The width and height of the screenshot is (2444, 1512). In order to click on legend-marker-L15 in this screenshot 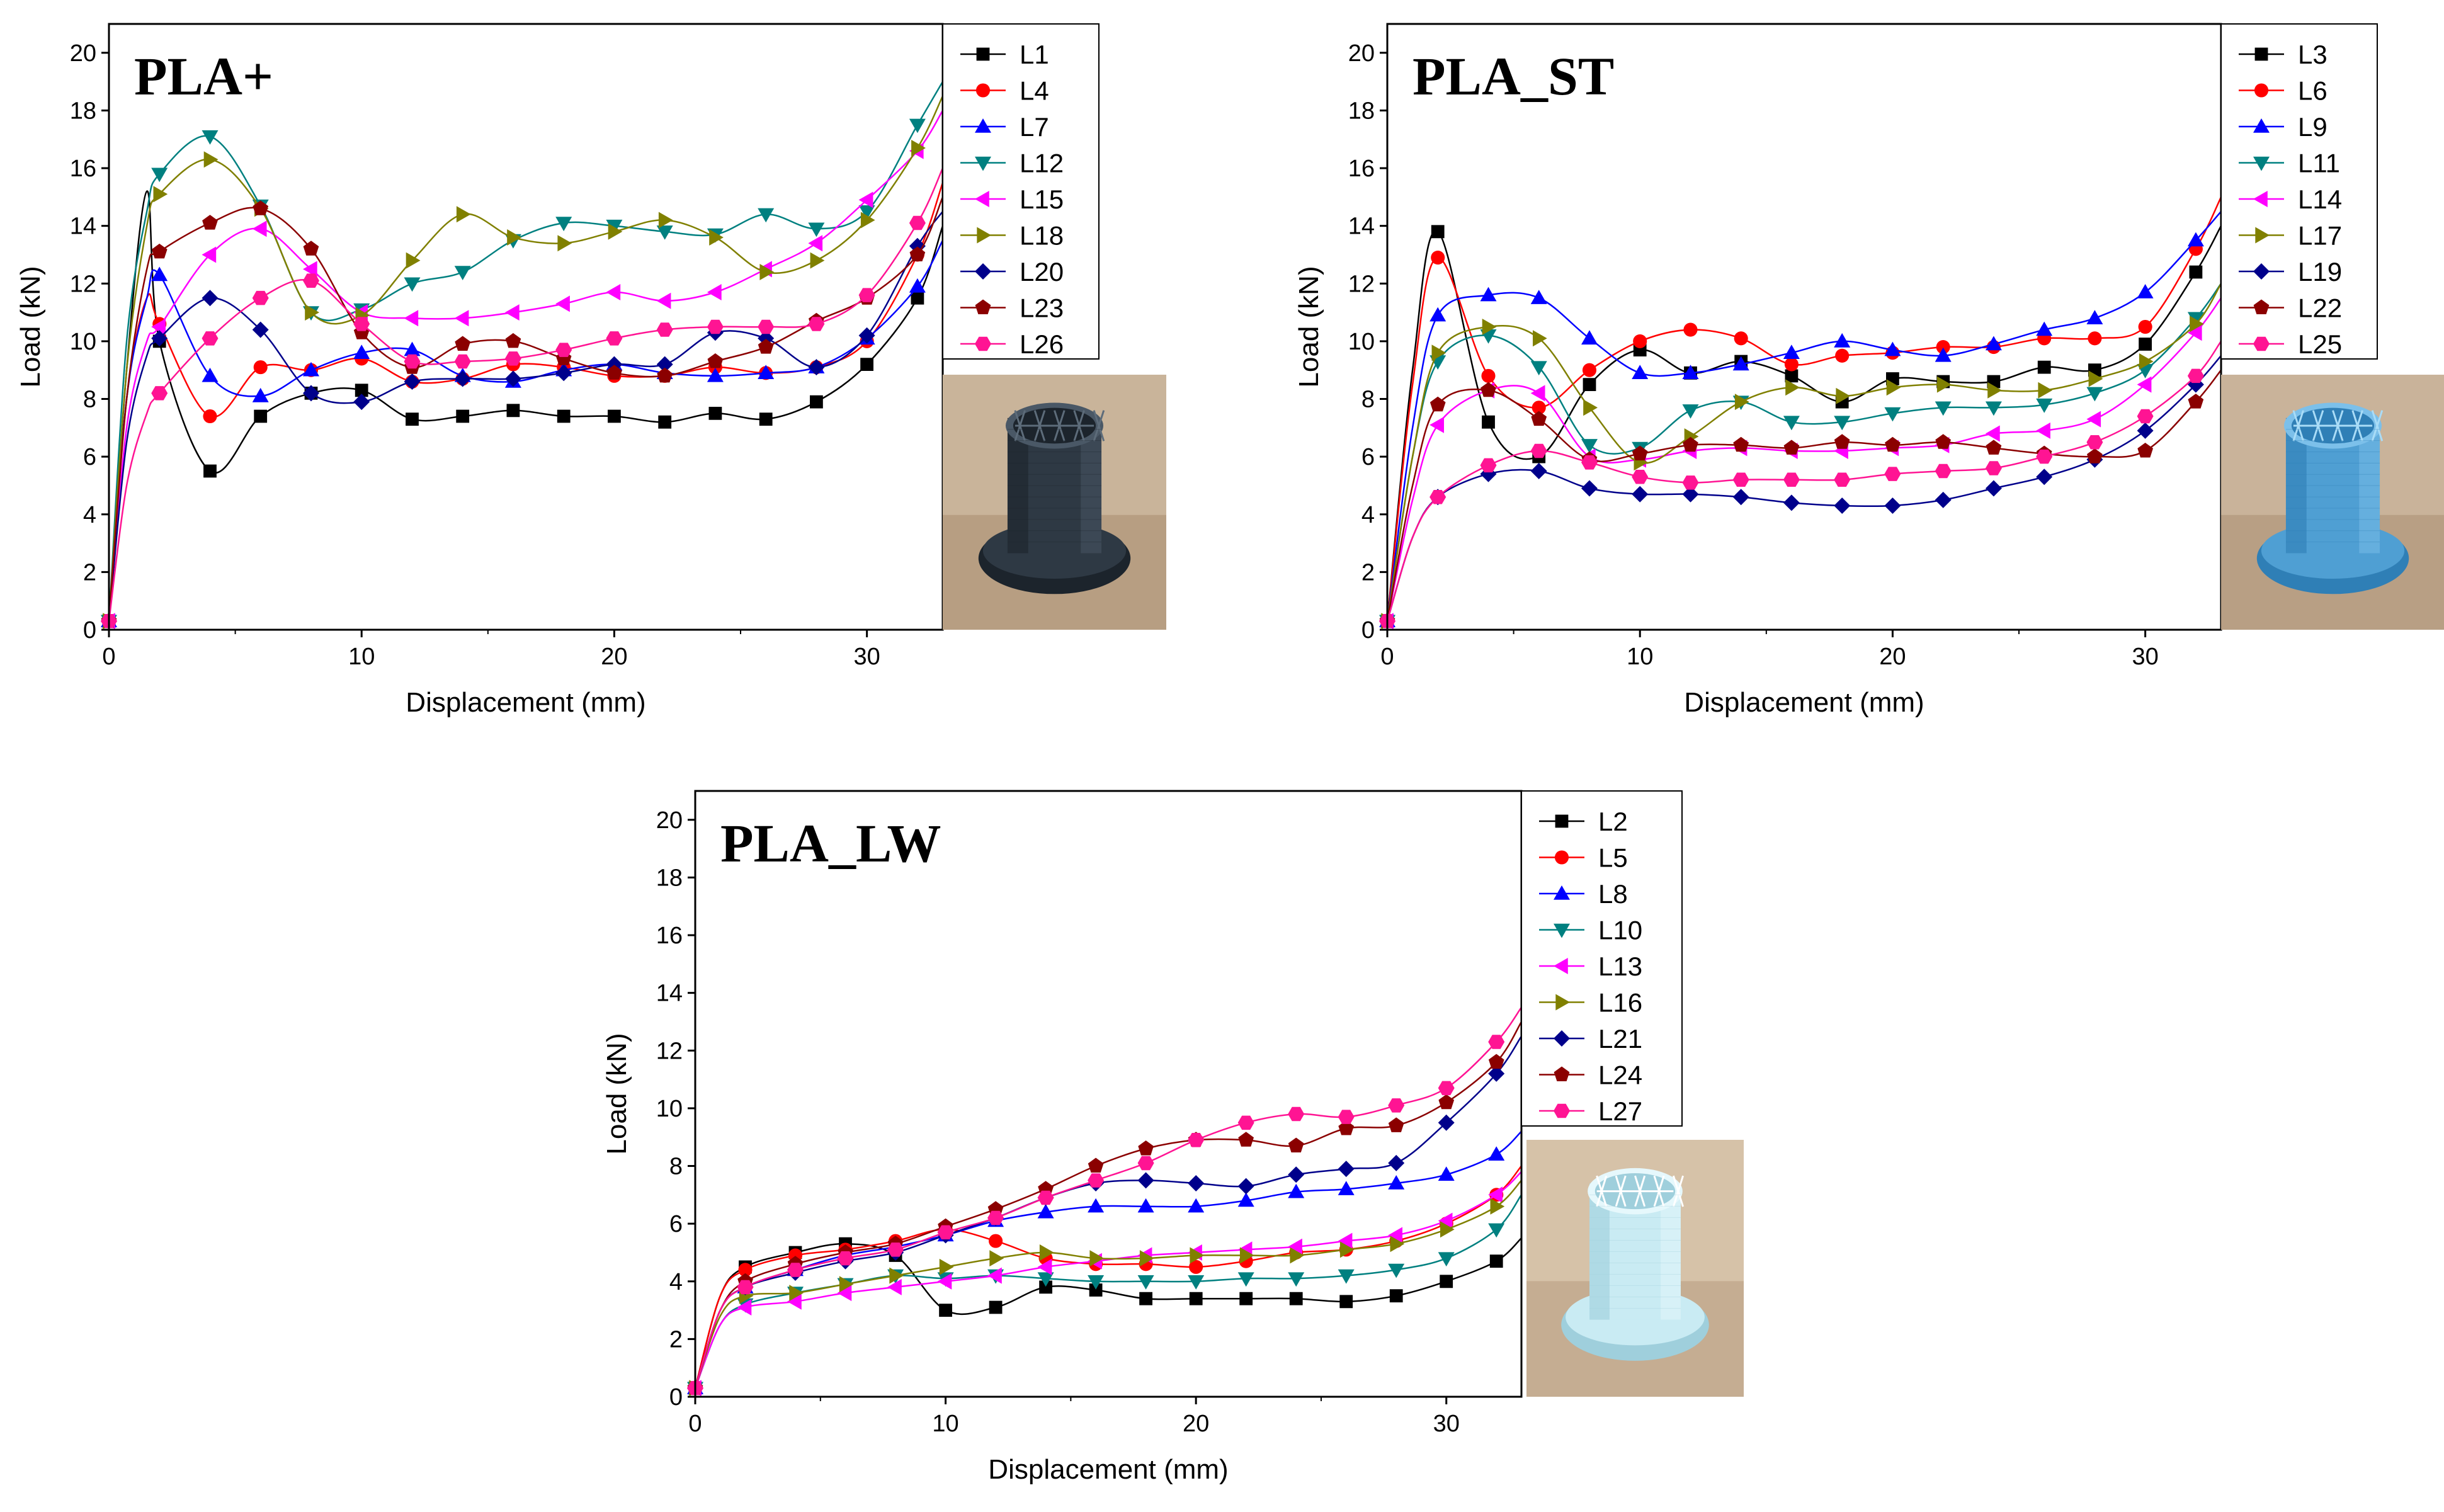, I will do `click(982, 199)`.